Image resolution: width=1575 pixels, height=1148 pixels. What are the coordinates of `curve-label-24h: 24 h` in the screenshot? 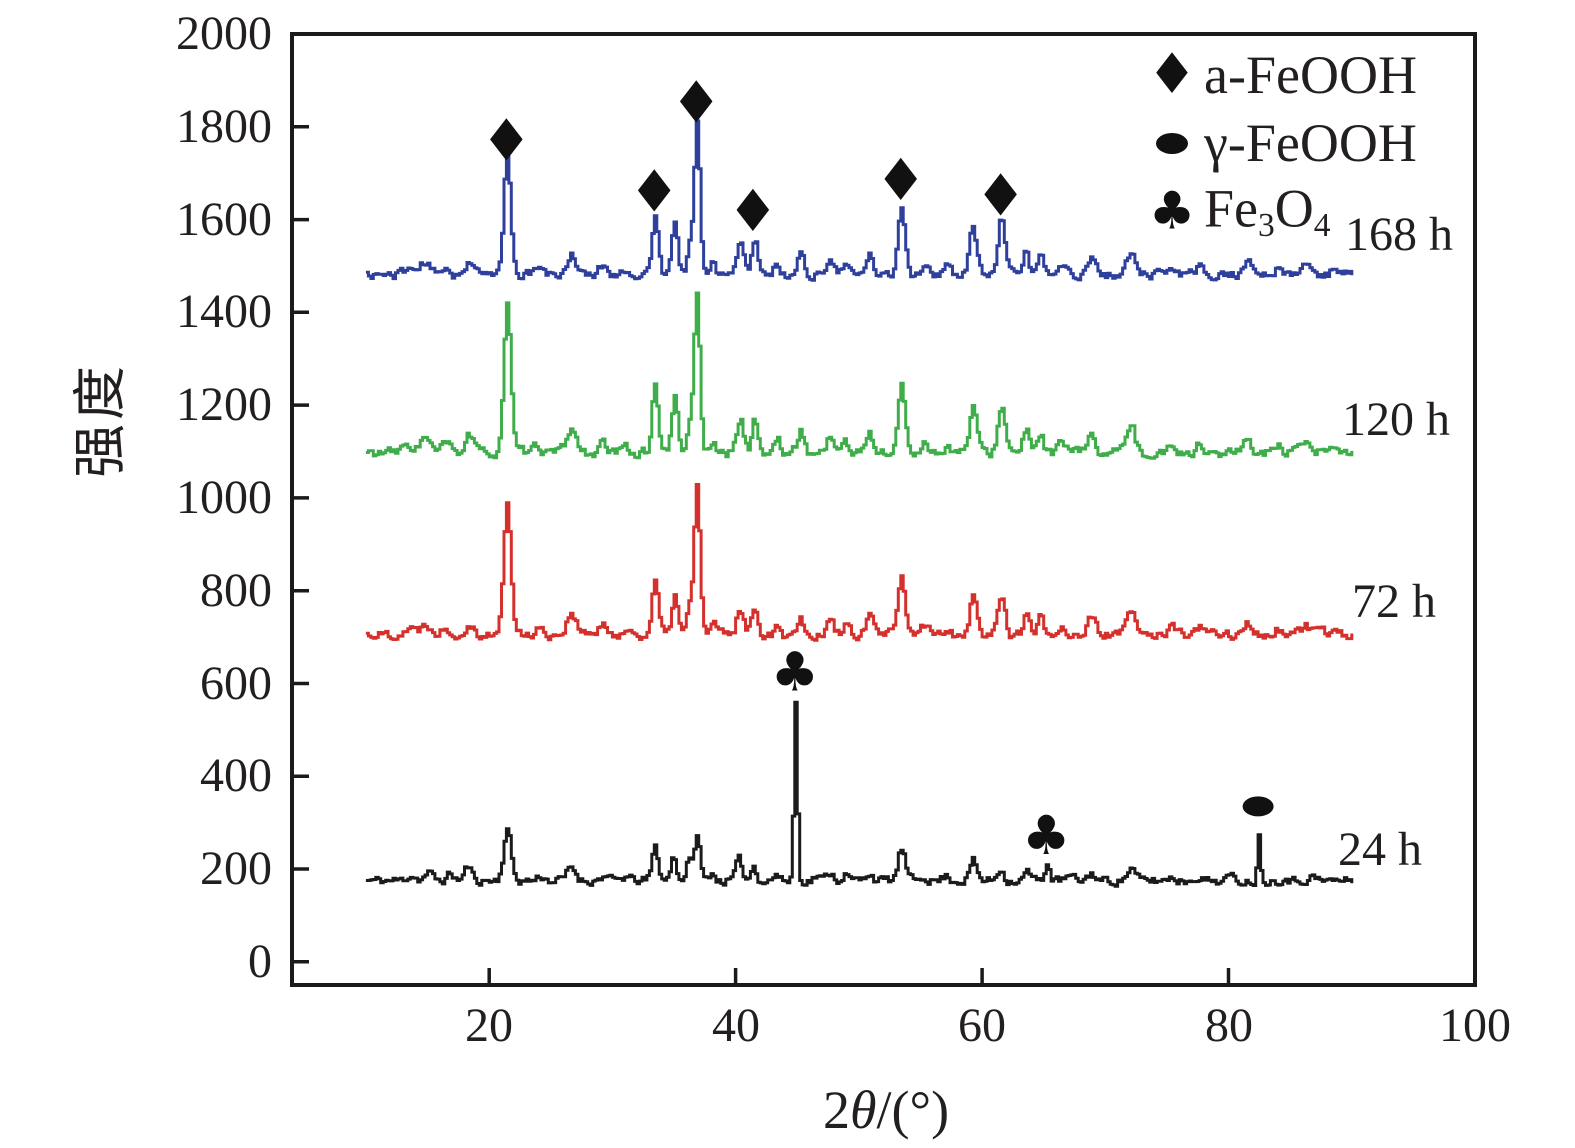 It's located at (1380, 849).